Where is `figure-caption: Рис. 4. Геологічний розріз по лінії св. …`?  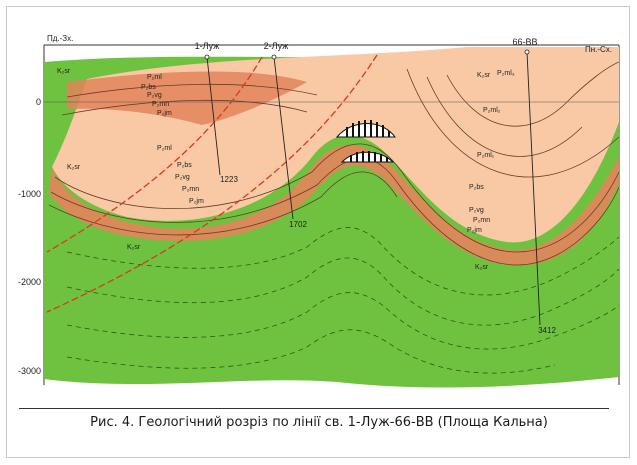 figure-caption: Рис. 4. Геологічний розріз по лінії св. … is located at coordinates (319, 422).